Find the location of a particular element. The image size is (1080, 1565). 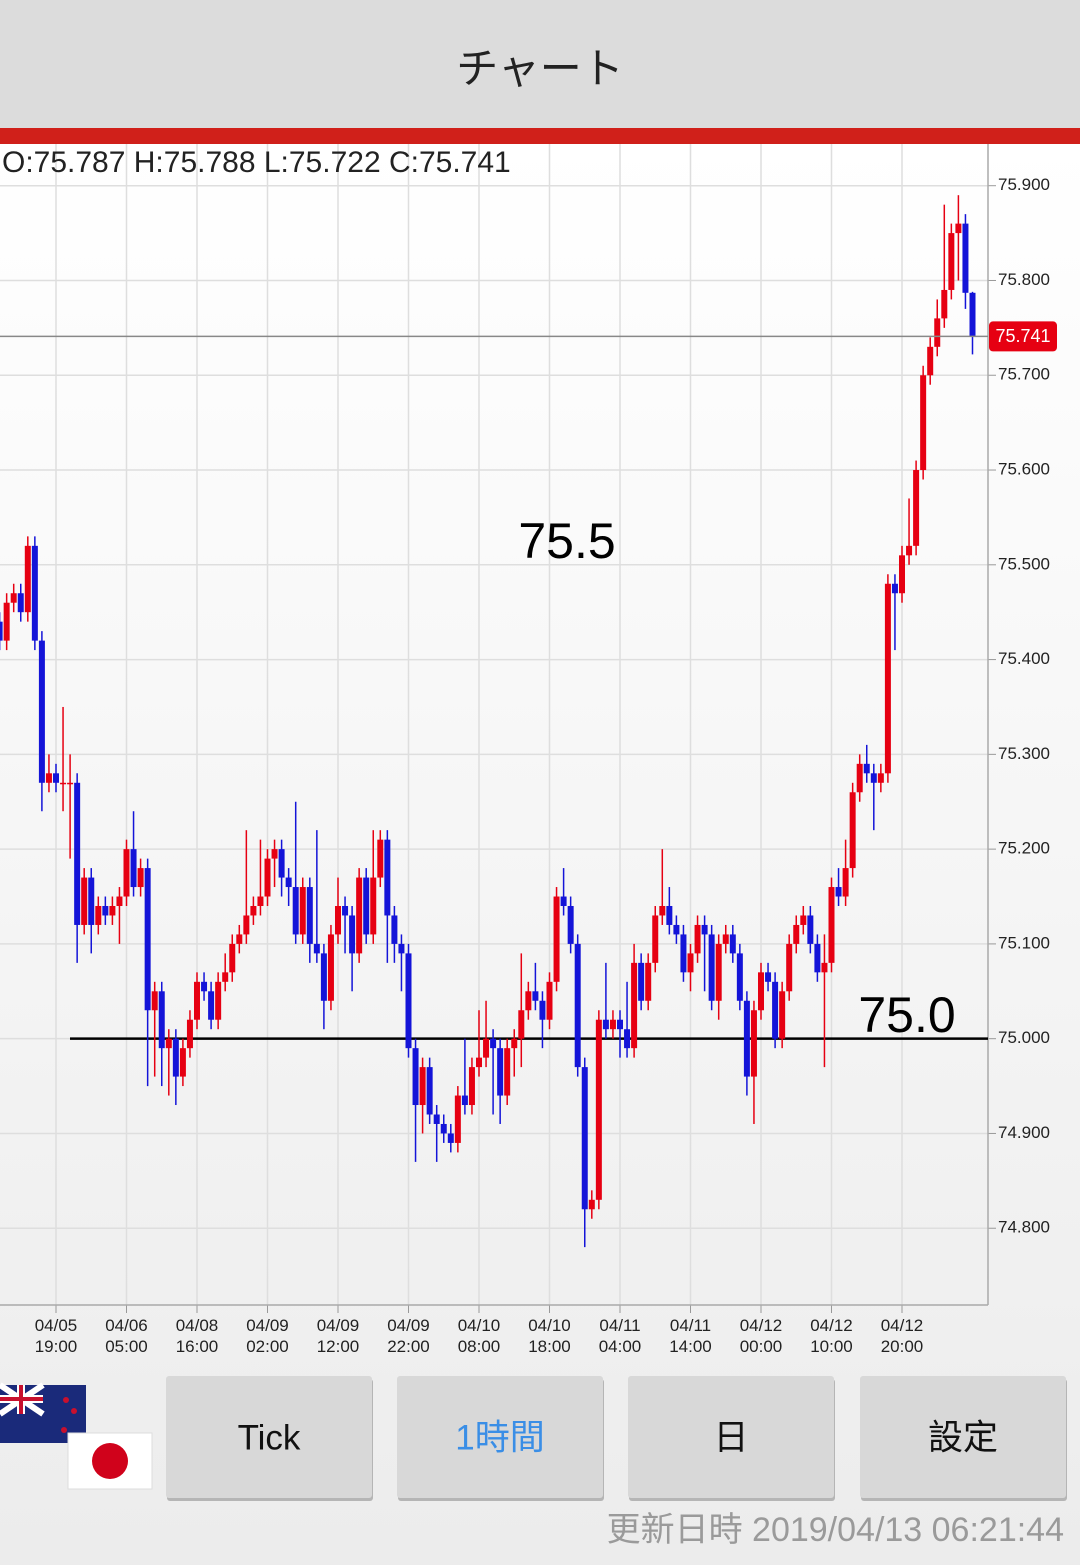

button-label: 設定 is located at coordinates (963, 1437).